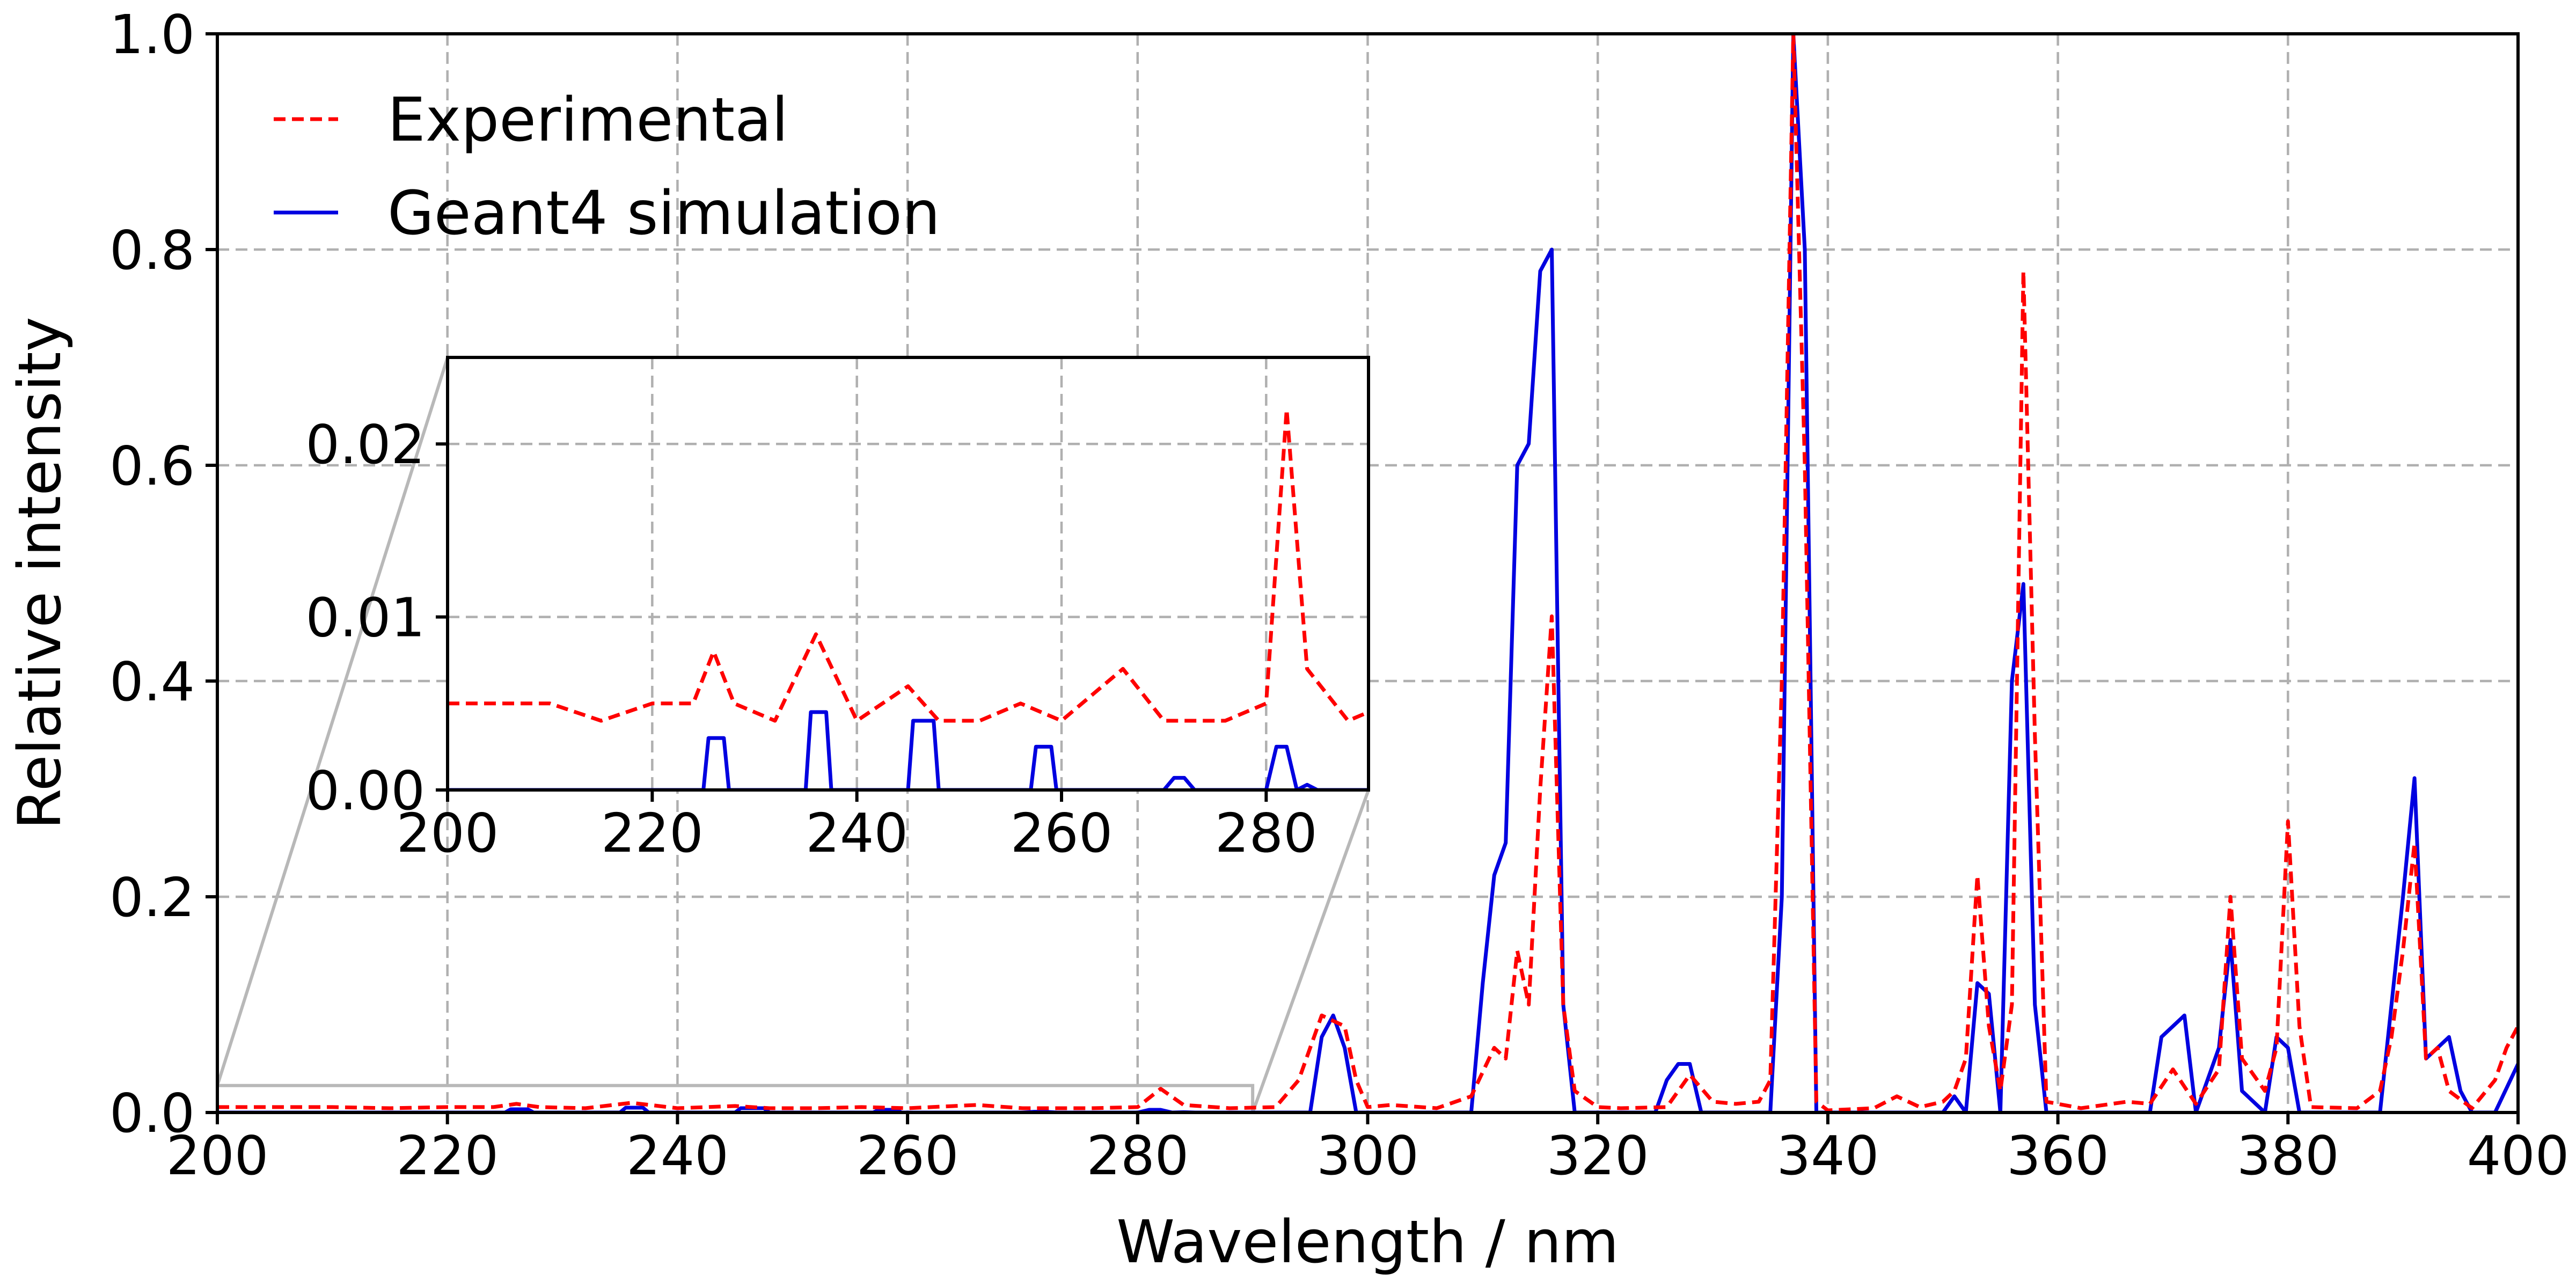 This screenshot has height=1288, width=2576. Describe the element at coordinates (2058, 1155) in the screenshot. I see `x-tick-label: 360` at that location.